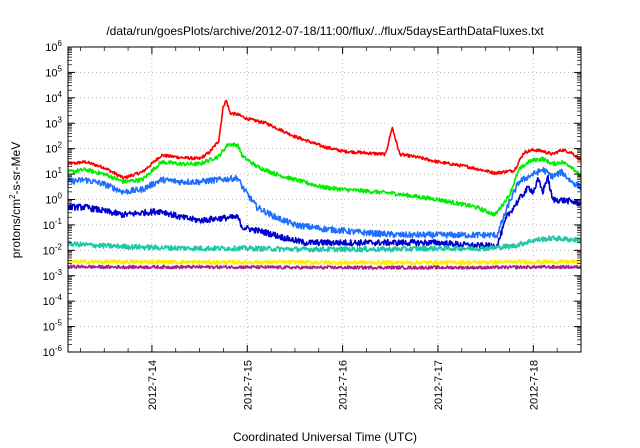 The height and width of the screenshot is (448, 640). What do you see at coordinates (59, 323) in the screenshot?
I see `y-tick-exp: -5` at bounding box center [59, 323].